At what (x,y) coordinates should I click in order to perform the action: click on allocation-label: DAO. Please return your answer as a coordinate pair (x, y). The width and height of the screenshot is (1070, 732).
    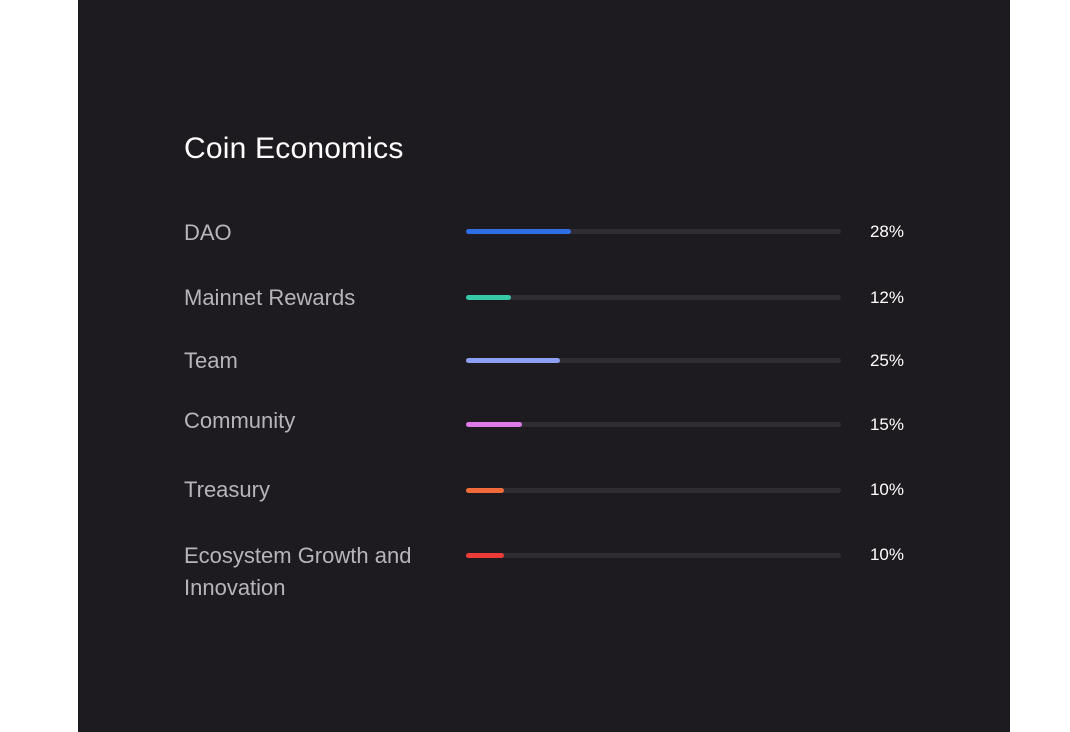
    Looking at the image, I should click on (208, 232).